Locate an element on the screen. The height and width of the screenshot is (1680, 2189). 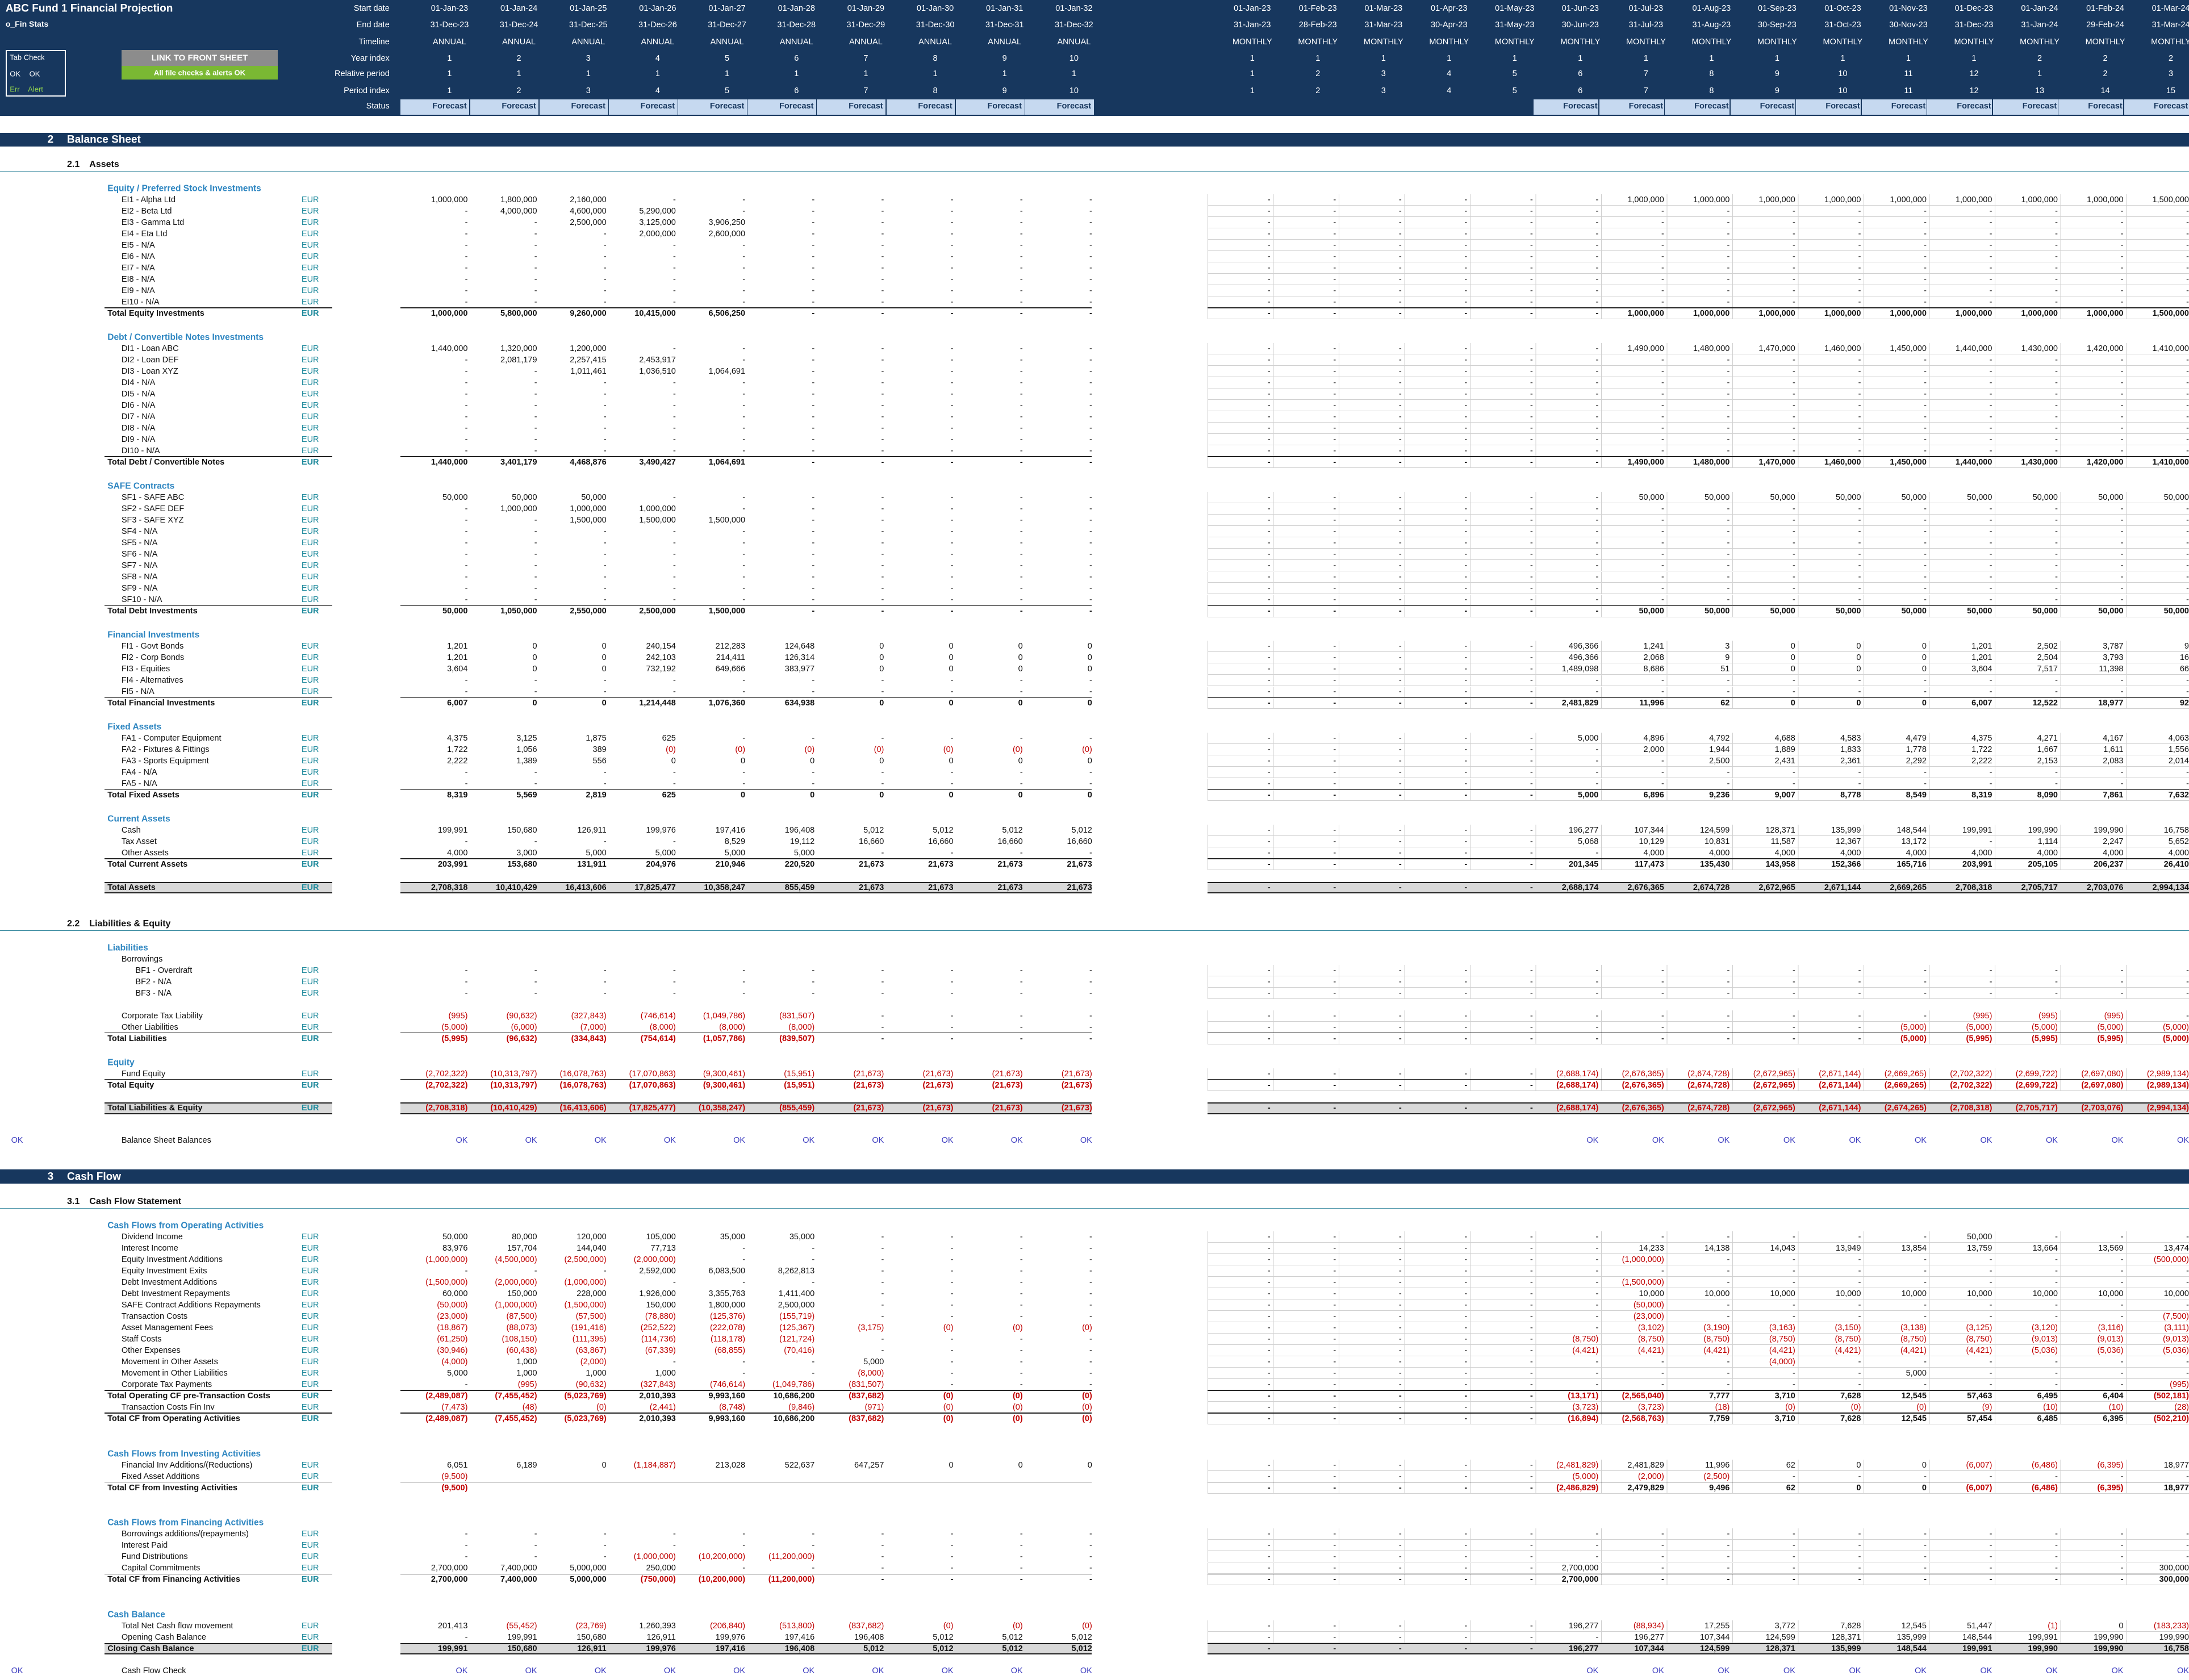
annual-value: 5,000,000 is located at coordinates (588, 1568).